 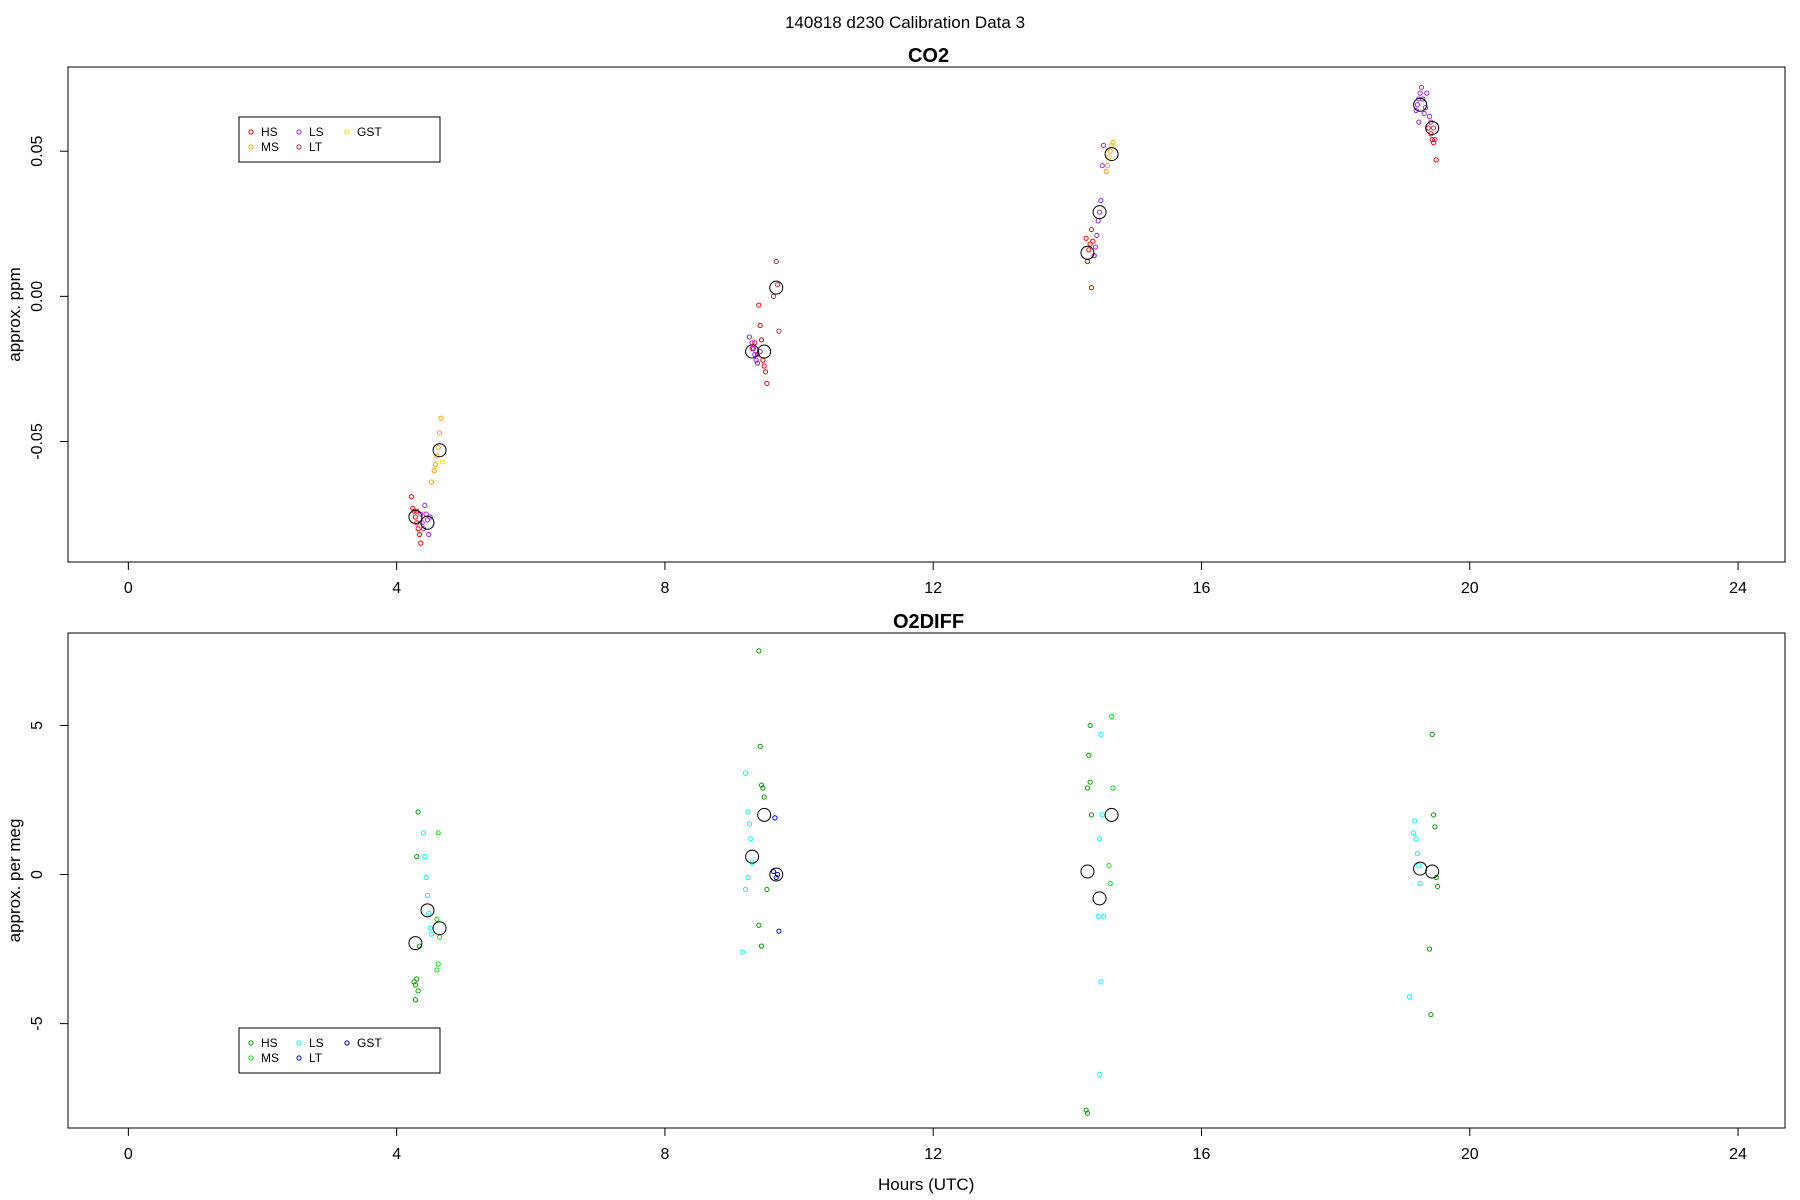 I want to click on o2diff-x-tick-label: 12, so click(x=933, y=1154).